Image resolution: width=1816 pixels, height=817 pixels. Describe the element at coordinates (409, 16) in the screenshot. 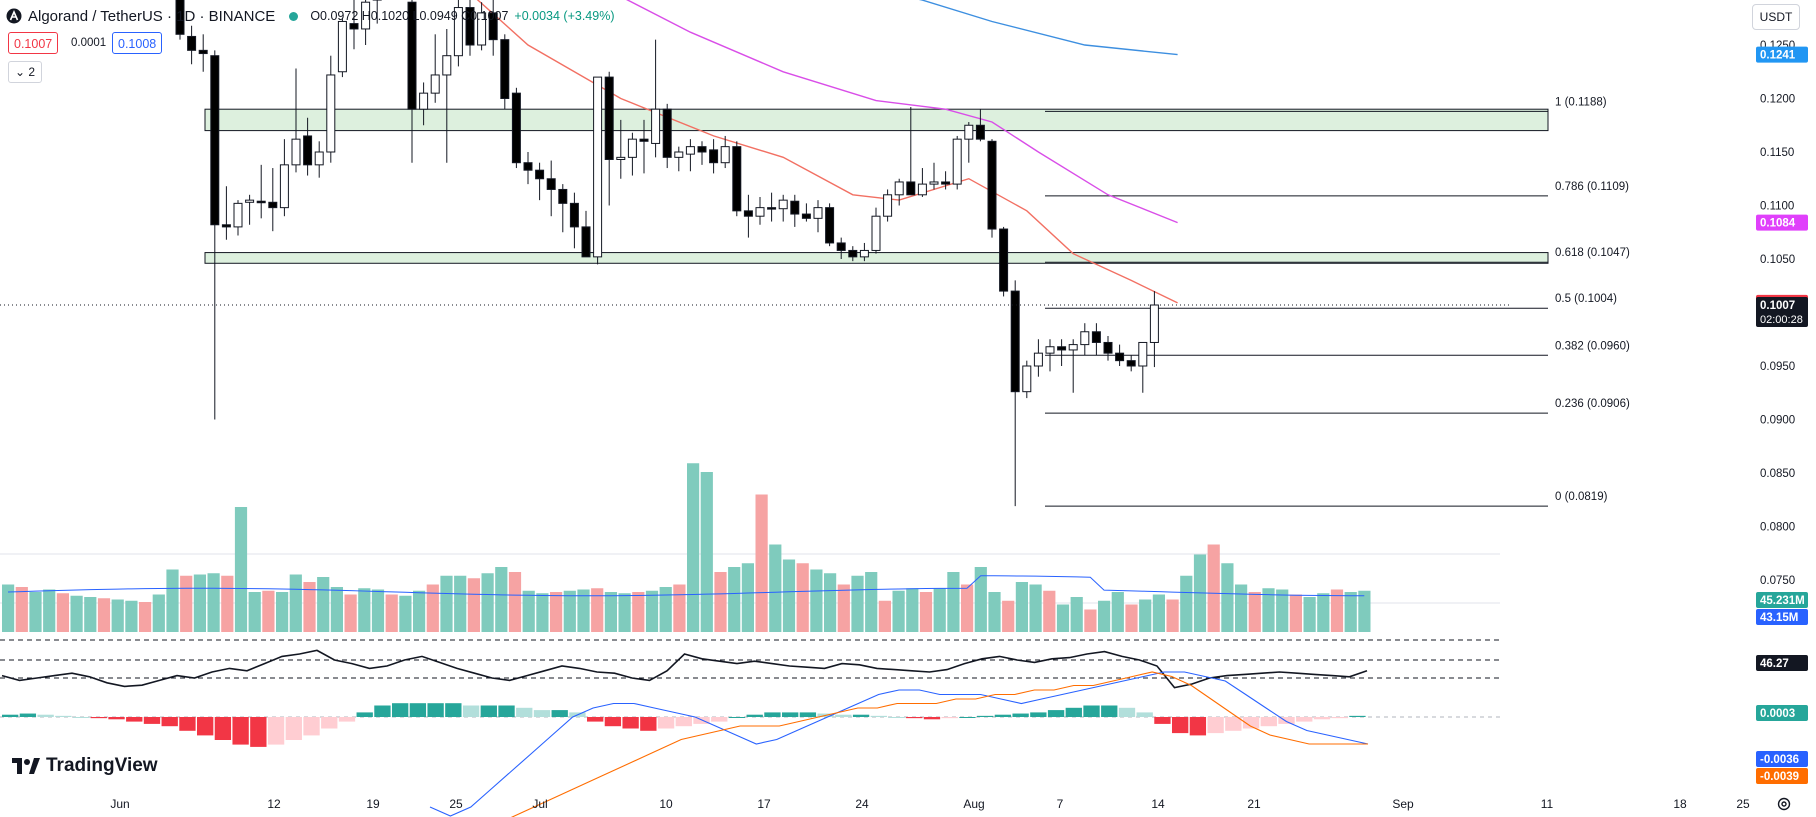

I see `ohlc-values: O0.0972 H0.1020 L0.0949 C0.1007` at that location.